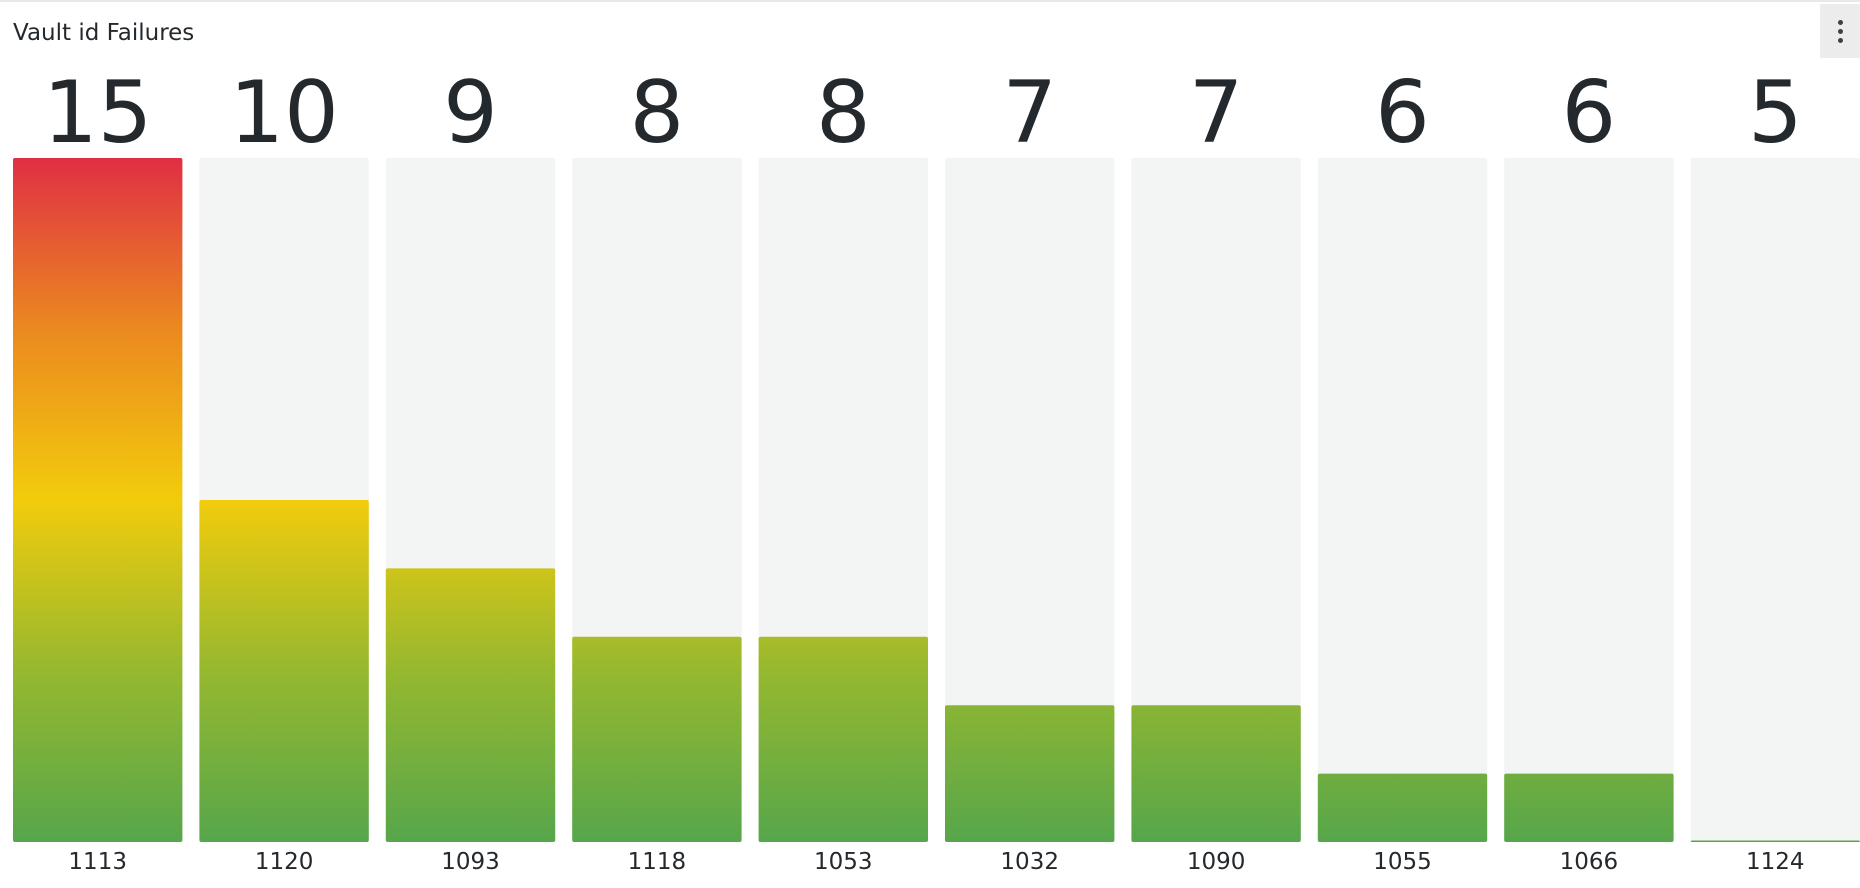  I want to click on gauge-column: 15 1113, so click(98, 469).